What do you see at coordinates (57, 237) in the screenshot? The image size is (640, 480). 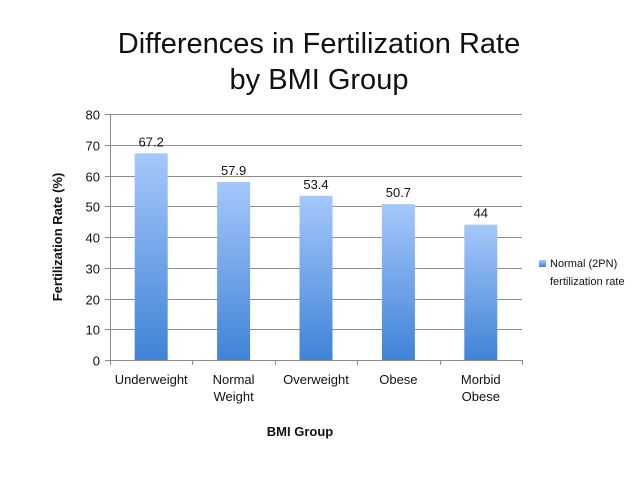 I see `y-axis-title: Fertilization Rate (%)` at bounding box center [57, 237].